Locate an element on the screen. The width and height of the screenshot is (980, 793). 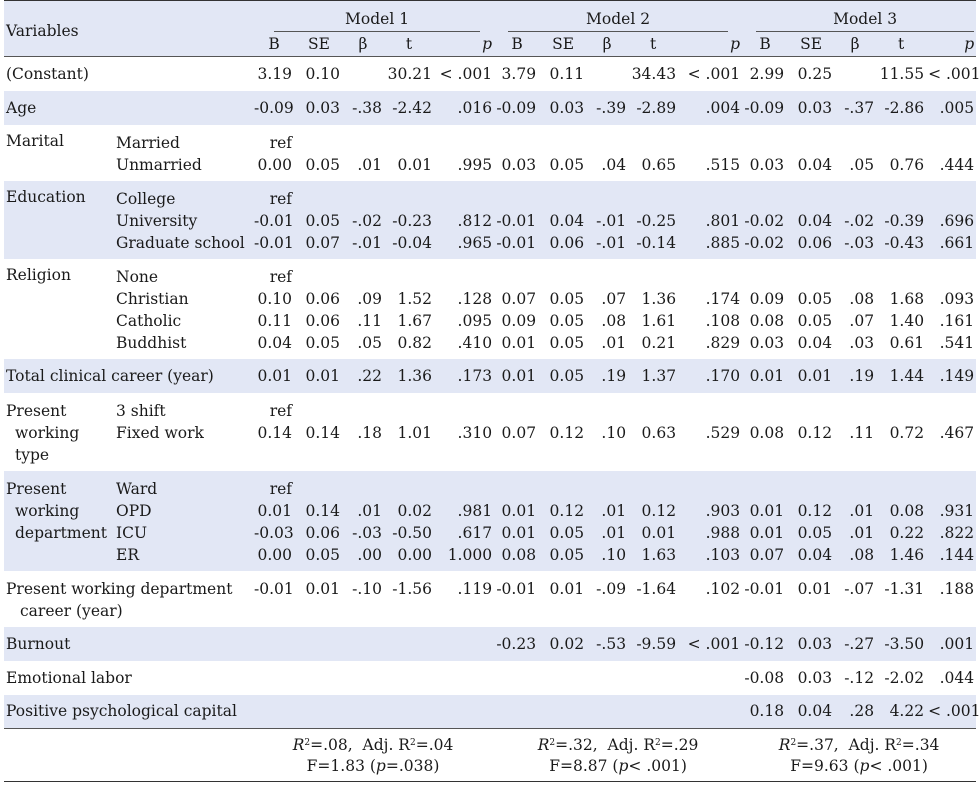
model1-se-cell: 0.14 0.06 0.05 is located at coordinates (319, 521).